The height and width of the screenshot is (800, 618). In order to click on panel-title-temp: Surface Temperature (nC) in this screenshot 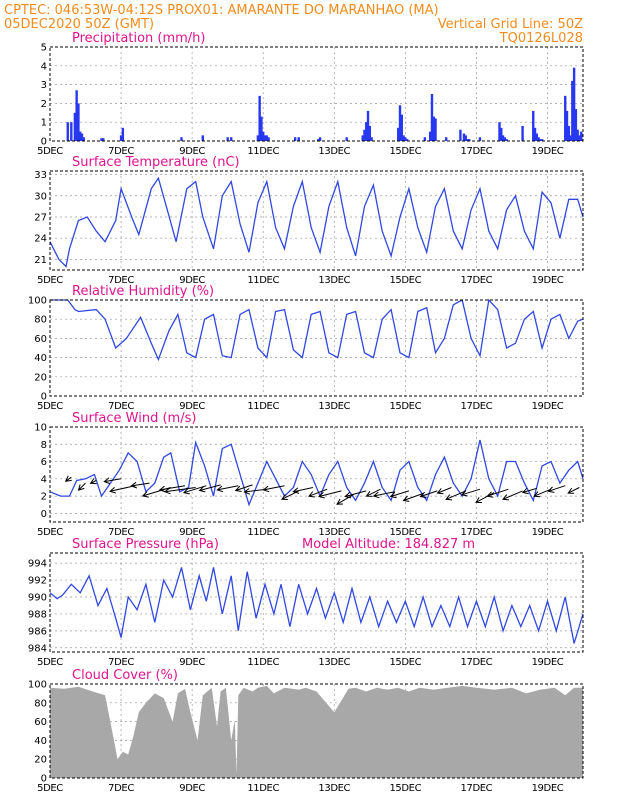, I will do `click(156, 162)`.